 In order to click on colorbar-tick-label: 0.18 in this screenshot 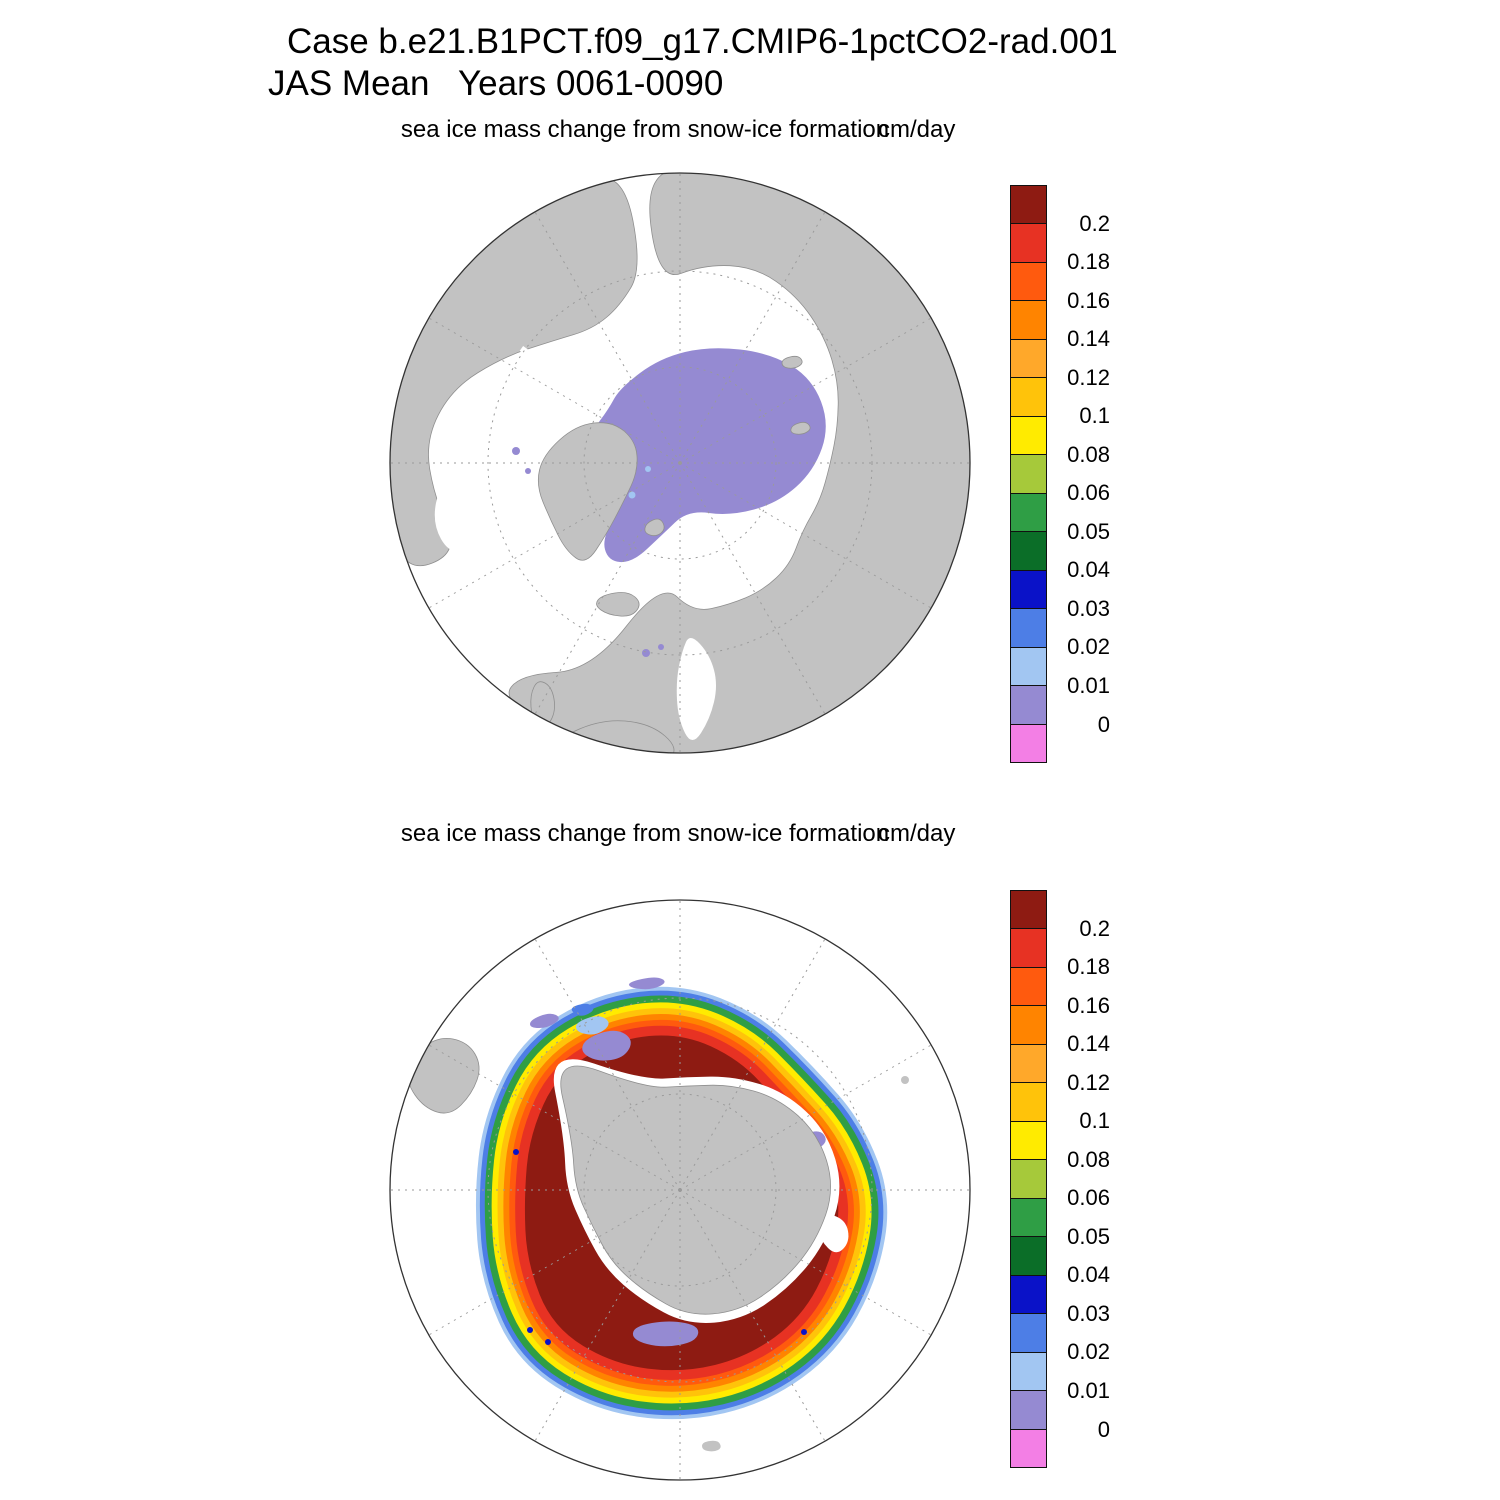, I will do `click(1088, 262)`.